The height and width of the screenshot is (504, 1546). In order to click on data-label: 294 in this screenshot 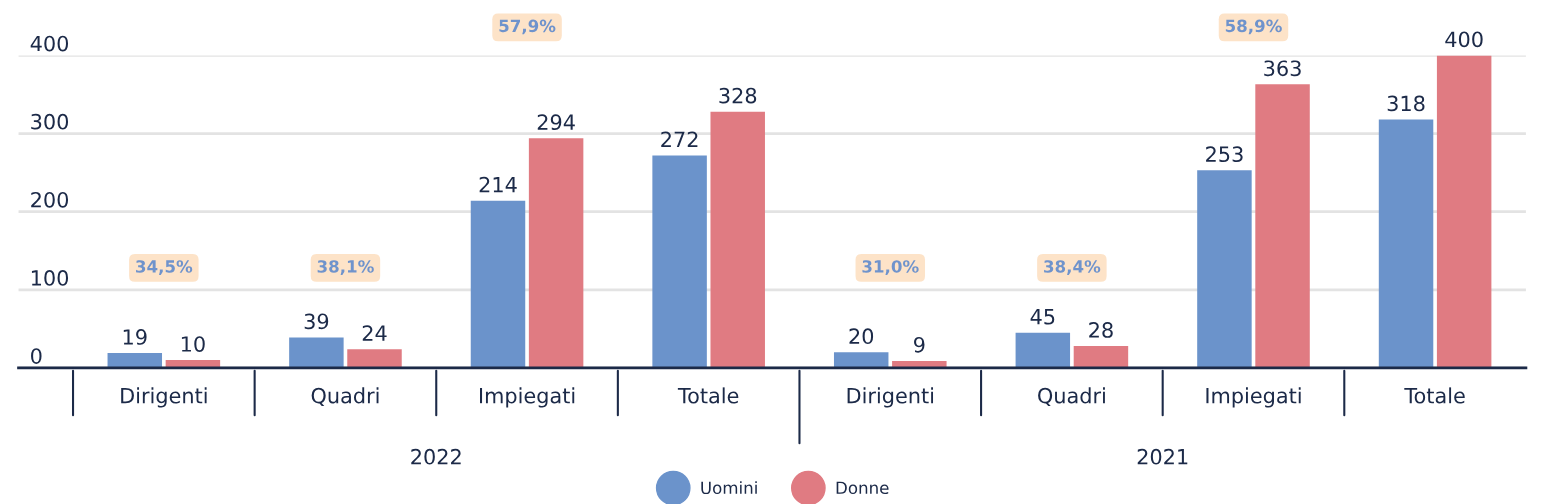, I will do `click(556, 122)`.